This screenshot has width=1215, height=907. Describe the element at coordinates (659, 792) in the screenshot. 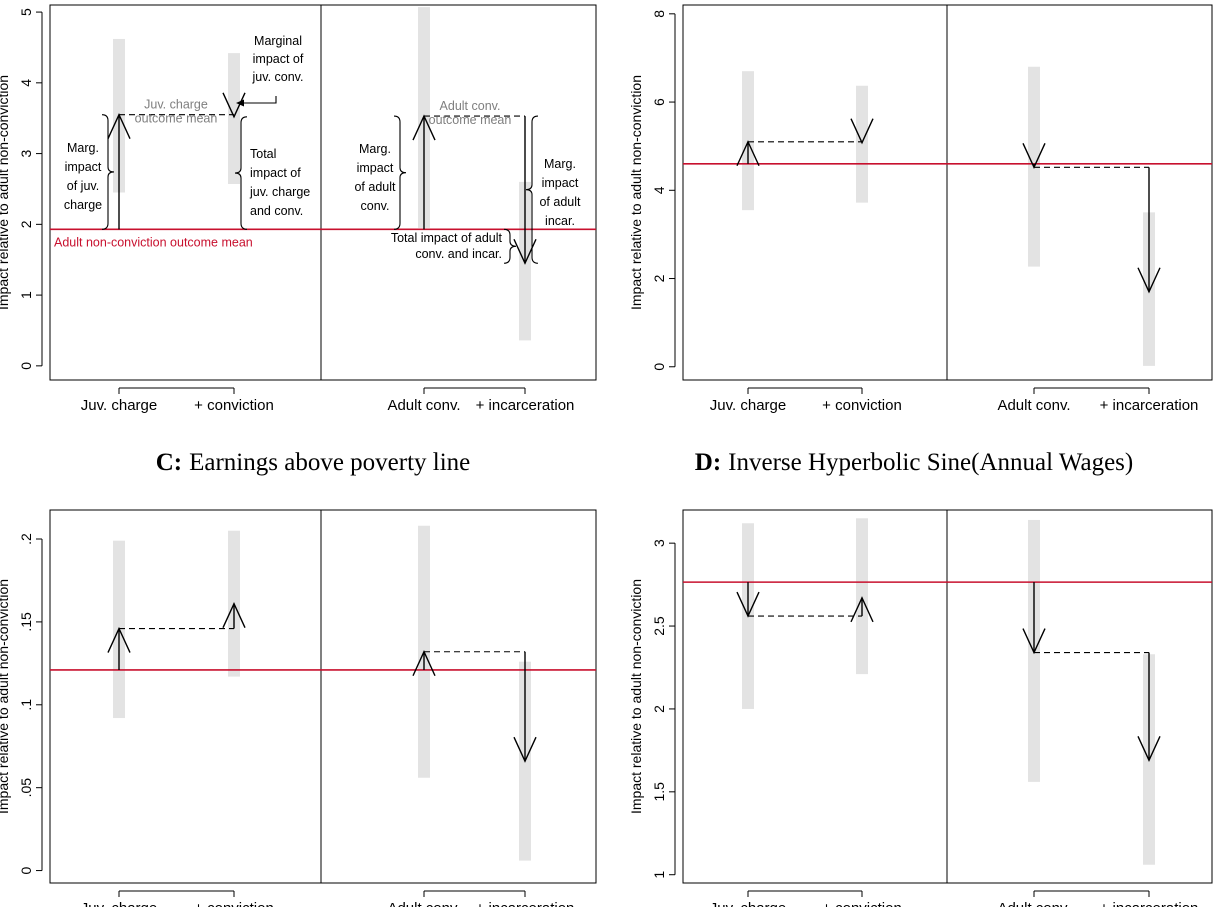

I see `y-tick-label: 1.5` at that location.